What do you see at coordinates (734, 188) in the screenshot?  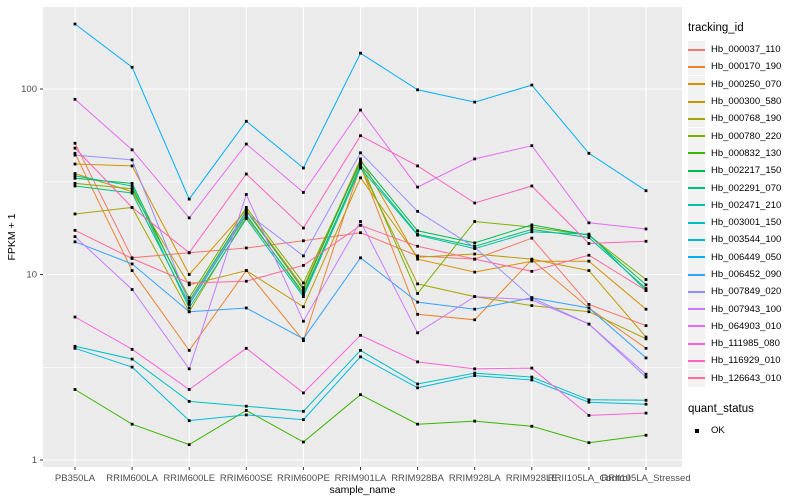 I see `legend-item: Hb_002291_070` at bounding box center [734, 188].